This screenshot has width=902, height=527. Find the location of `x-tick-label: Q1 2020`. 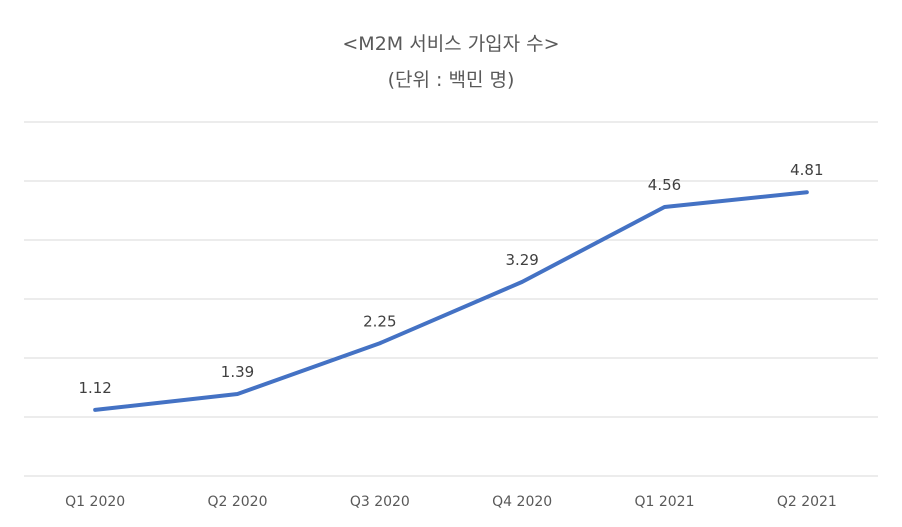

x-tick-label: Q1 2020 is located at coordinates (95, 502).